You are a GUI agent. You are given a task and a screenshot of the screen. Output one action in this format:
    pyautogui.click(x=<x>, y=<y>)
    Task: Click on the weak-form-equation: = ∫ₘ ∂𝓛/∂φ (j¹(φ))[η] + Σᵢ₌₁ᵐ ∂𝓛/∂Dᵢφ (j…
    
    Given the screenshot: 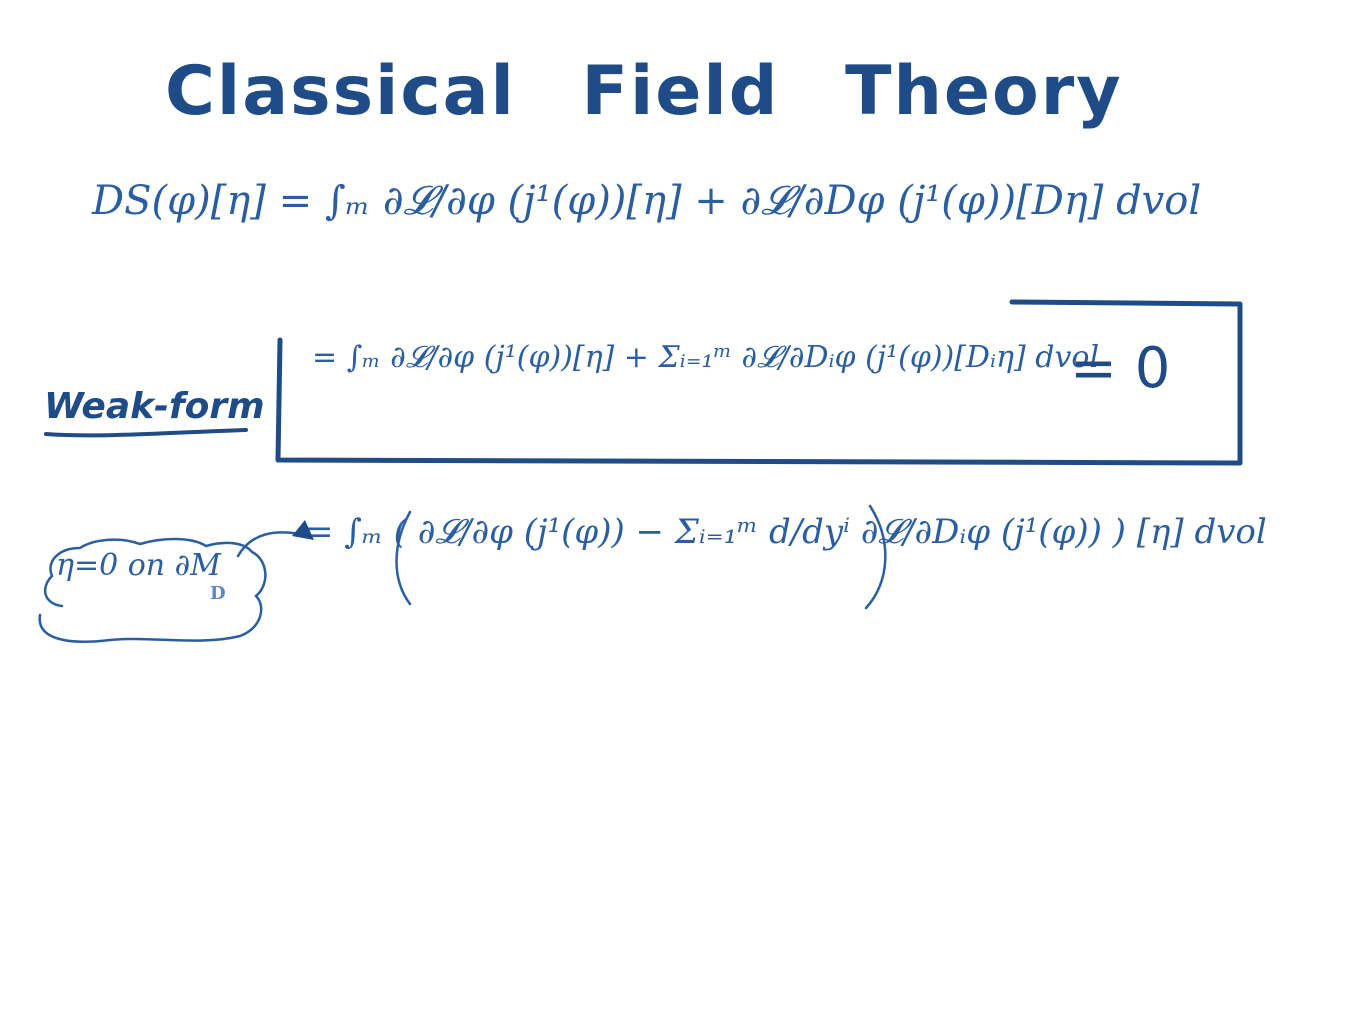 What is the action you would take?
    pyautogui.click(x=706, y=357)
    